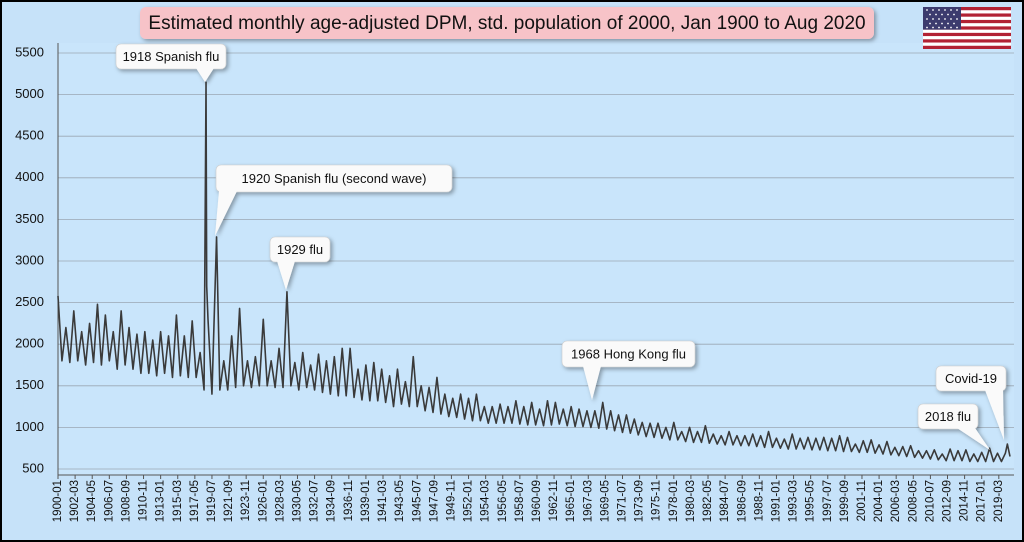 The width and height of the screenshot is (1024, 542). I want to click on y-tick-label: 1000, so click(29, 426).